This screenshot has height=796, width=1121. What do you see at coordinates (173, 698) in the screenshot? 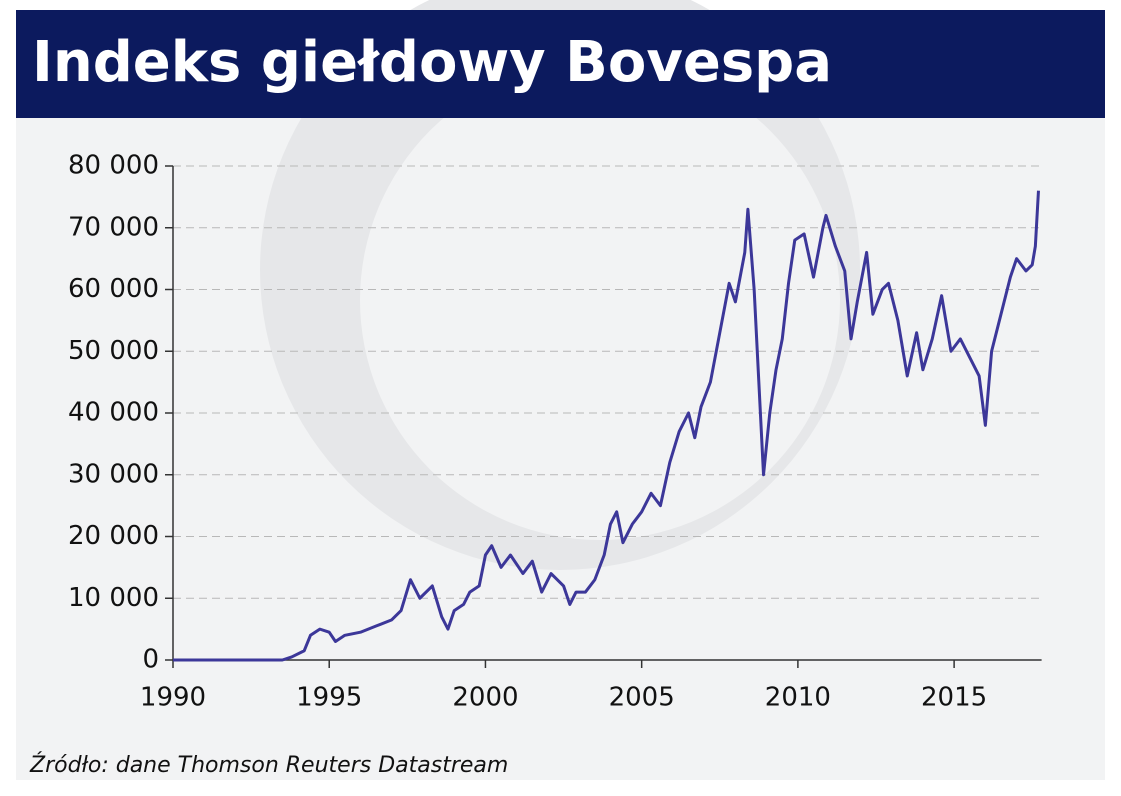
I see `x-tick-label: 1990` at bounding box center [173, 698].